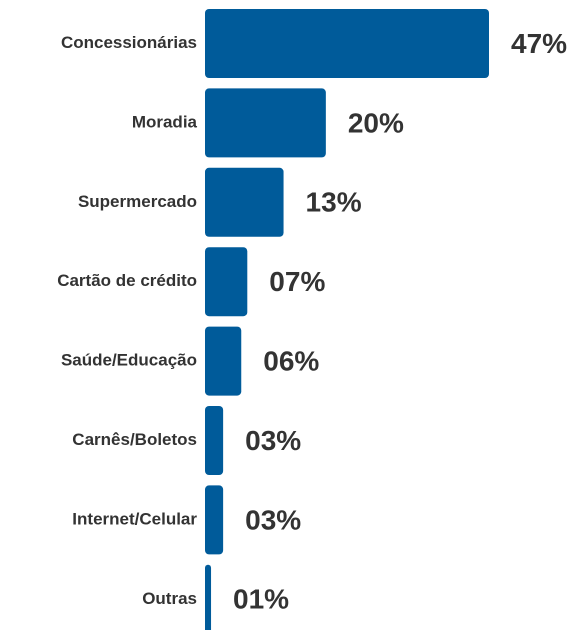 This screenshot has height=630, width=579. I want to click on value-label: 07%, so click(297, 281).